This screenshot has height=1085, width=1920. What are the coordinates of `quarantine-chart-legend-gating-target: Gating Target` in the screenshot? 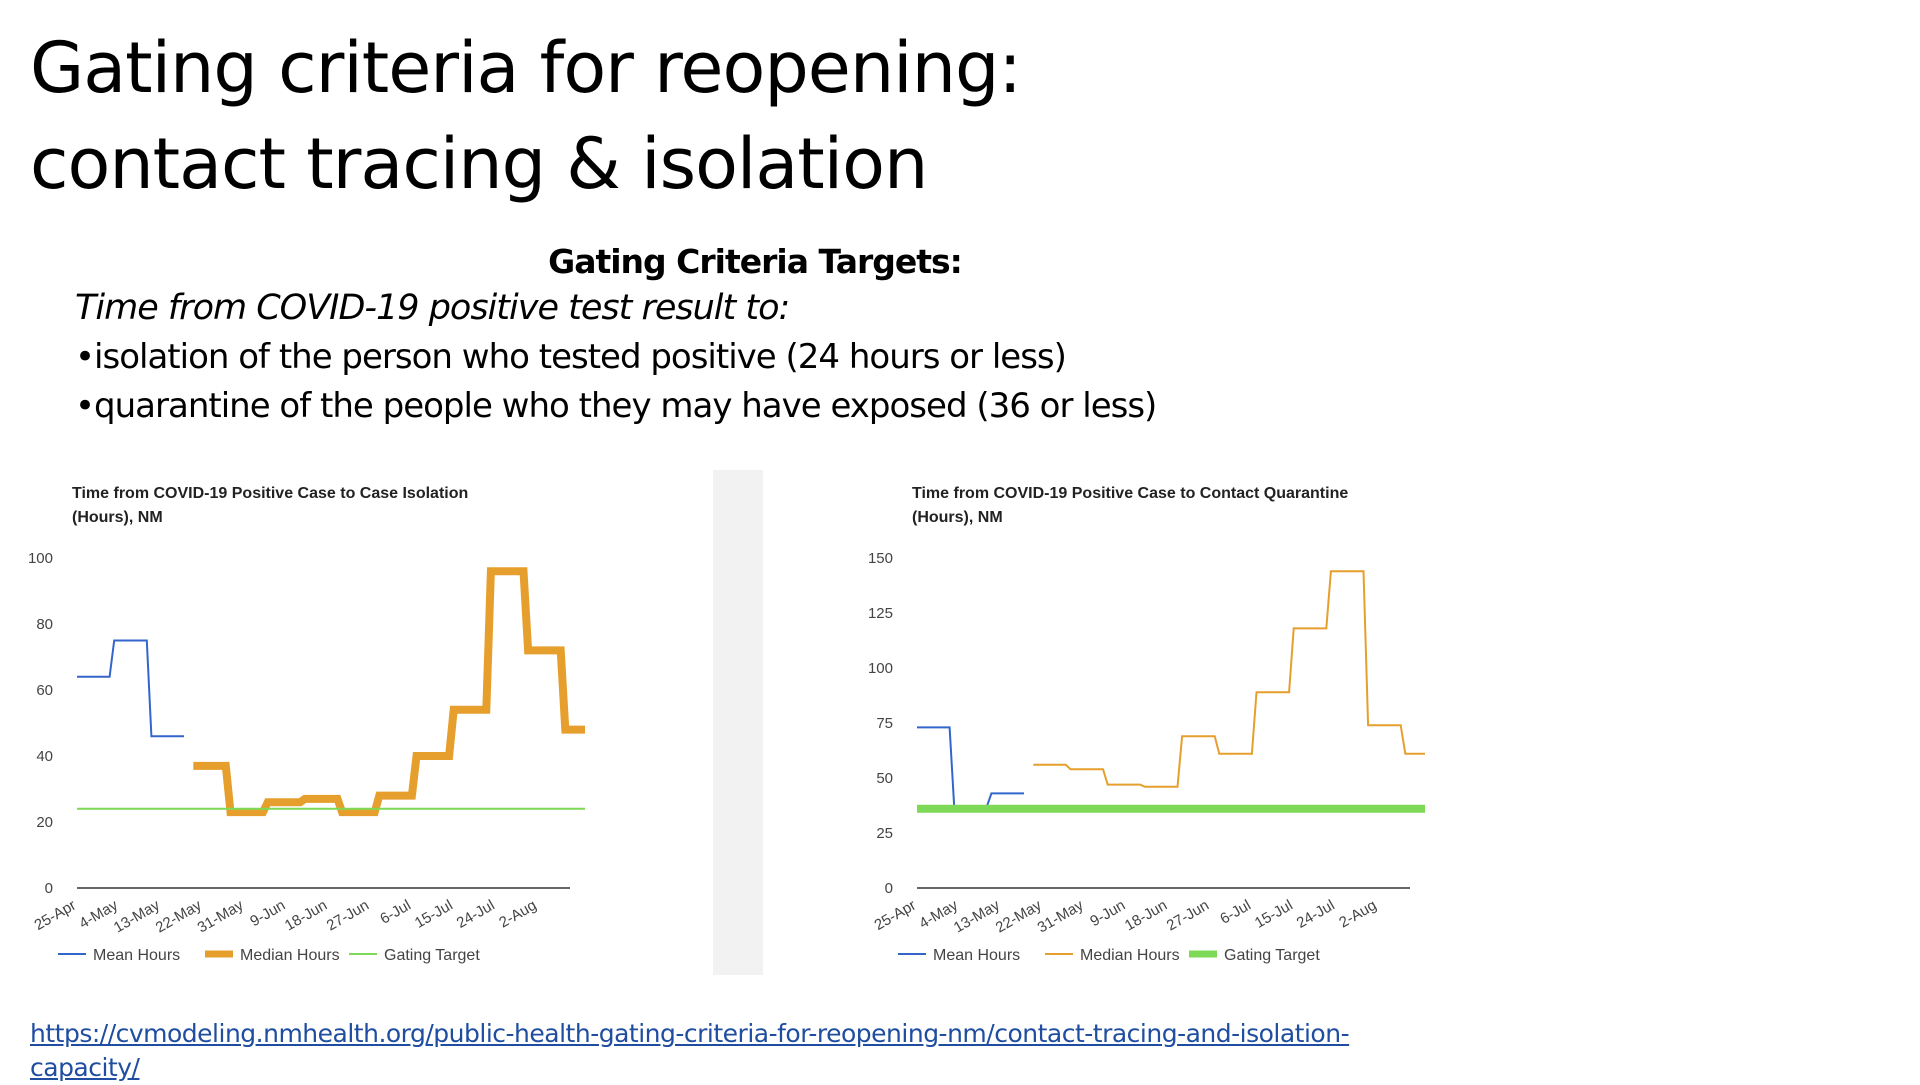 It's located at (1254, 955).